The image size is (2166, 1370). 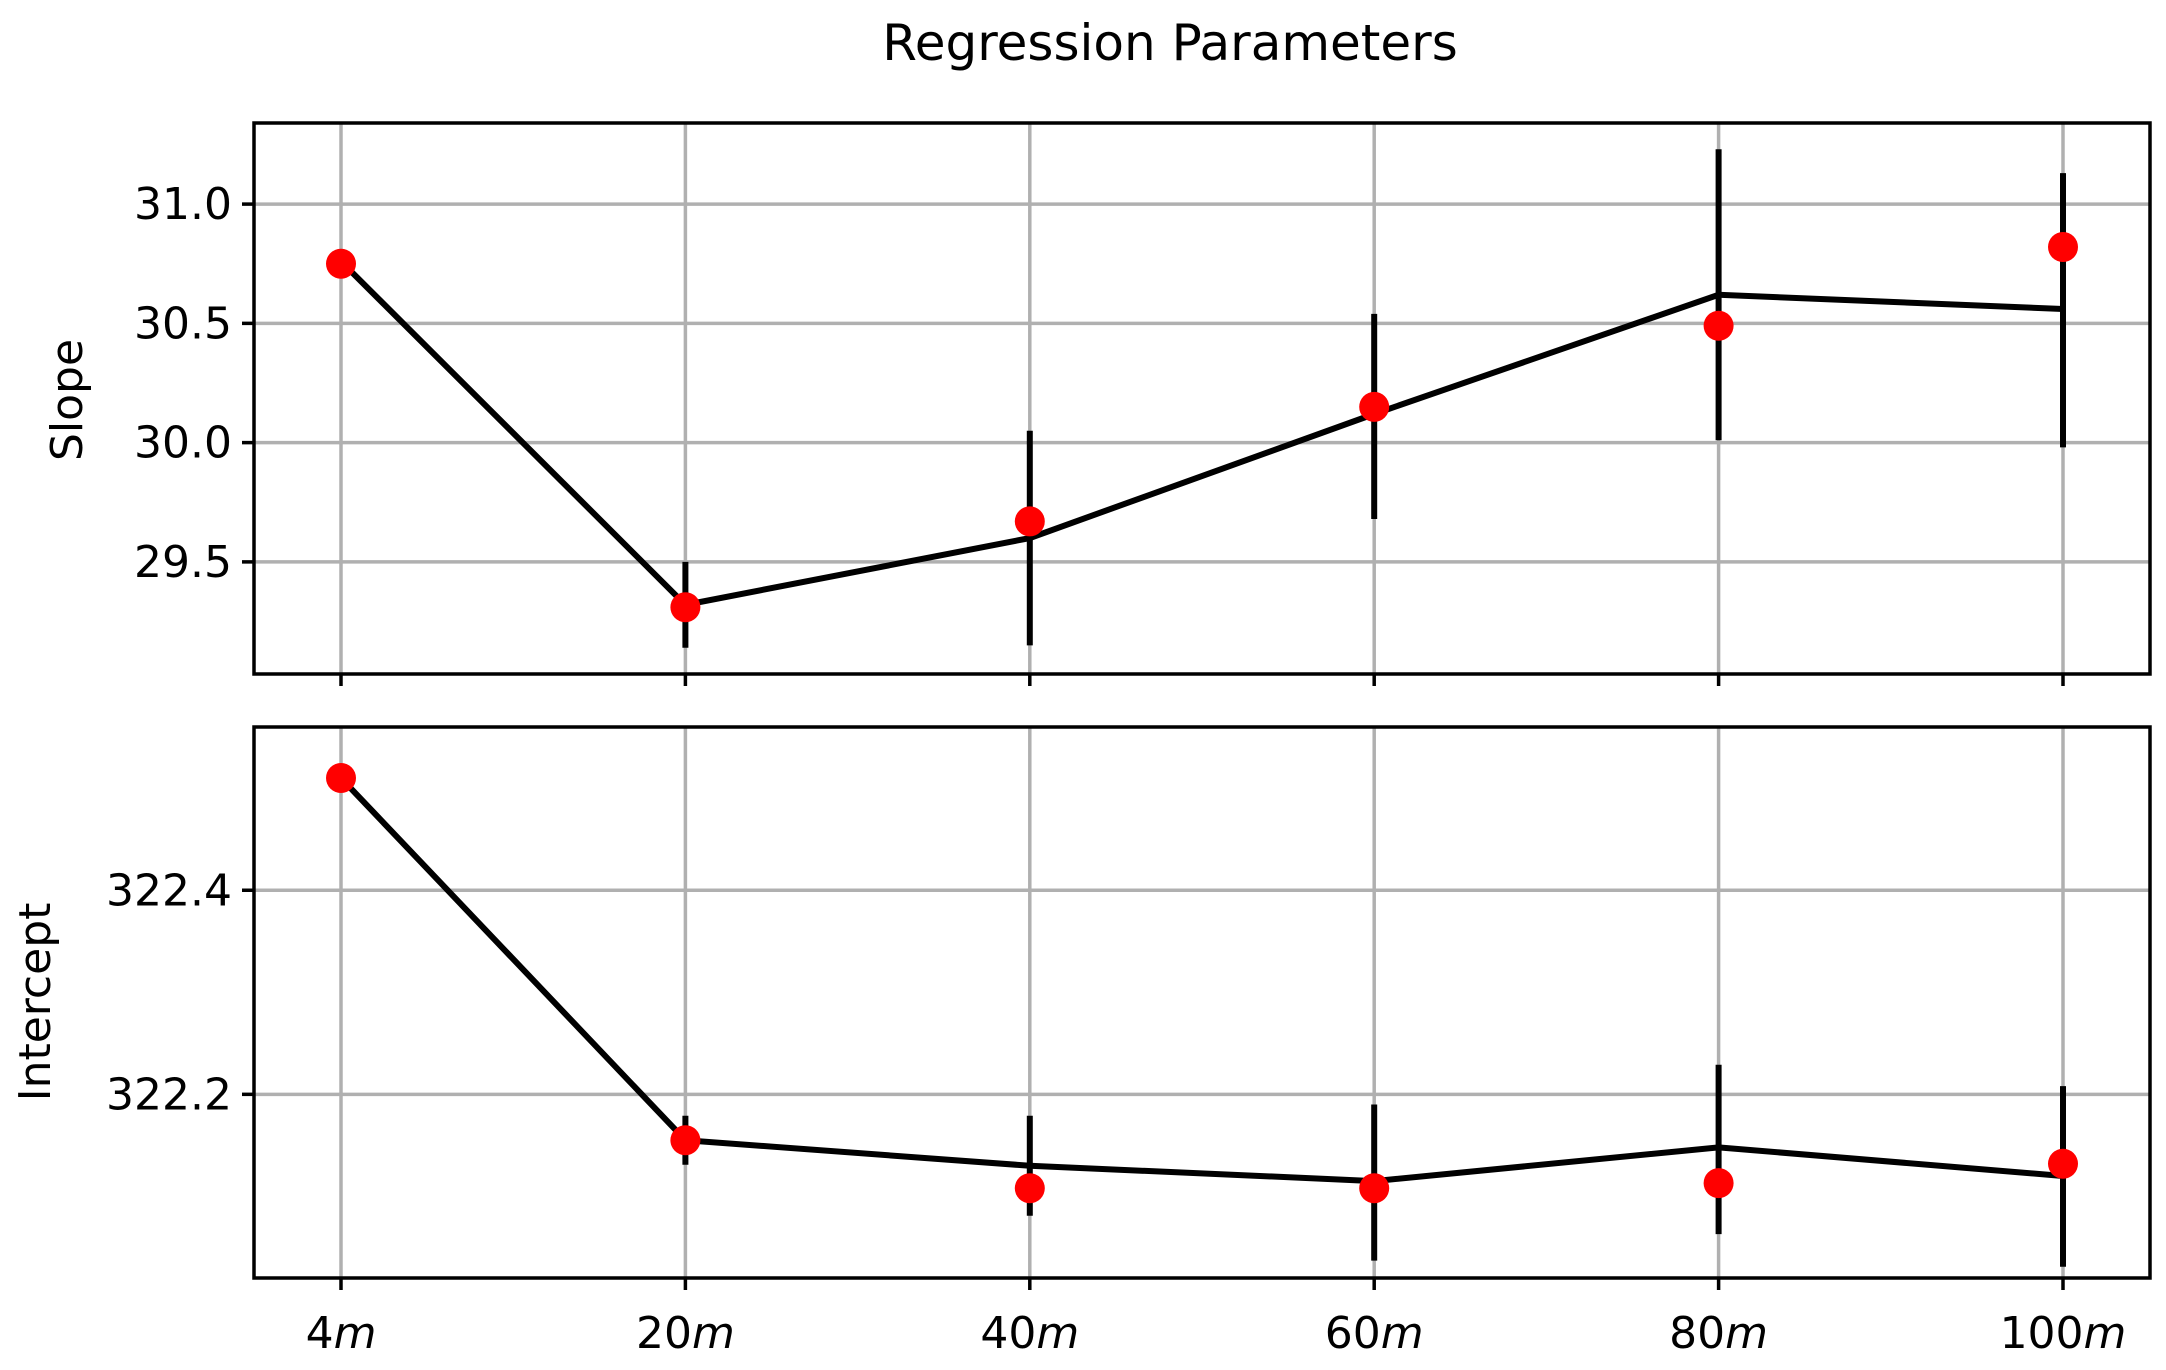 What do you see at coordinates (2063, 1333) in the screenshot?
I see `xtick-label: 100m` at bounding box center [2063, 1333].